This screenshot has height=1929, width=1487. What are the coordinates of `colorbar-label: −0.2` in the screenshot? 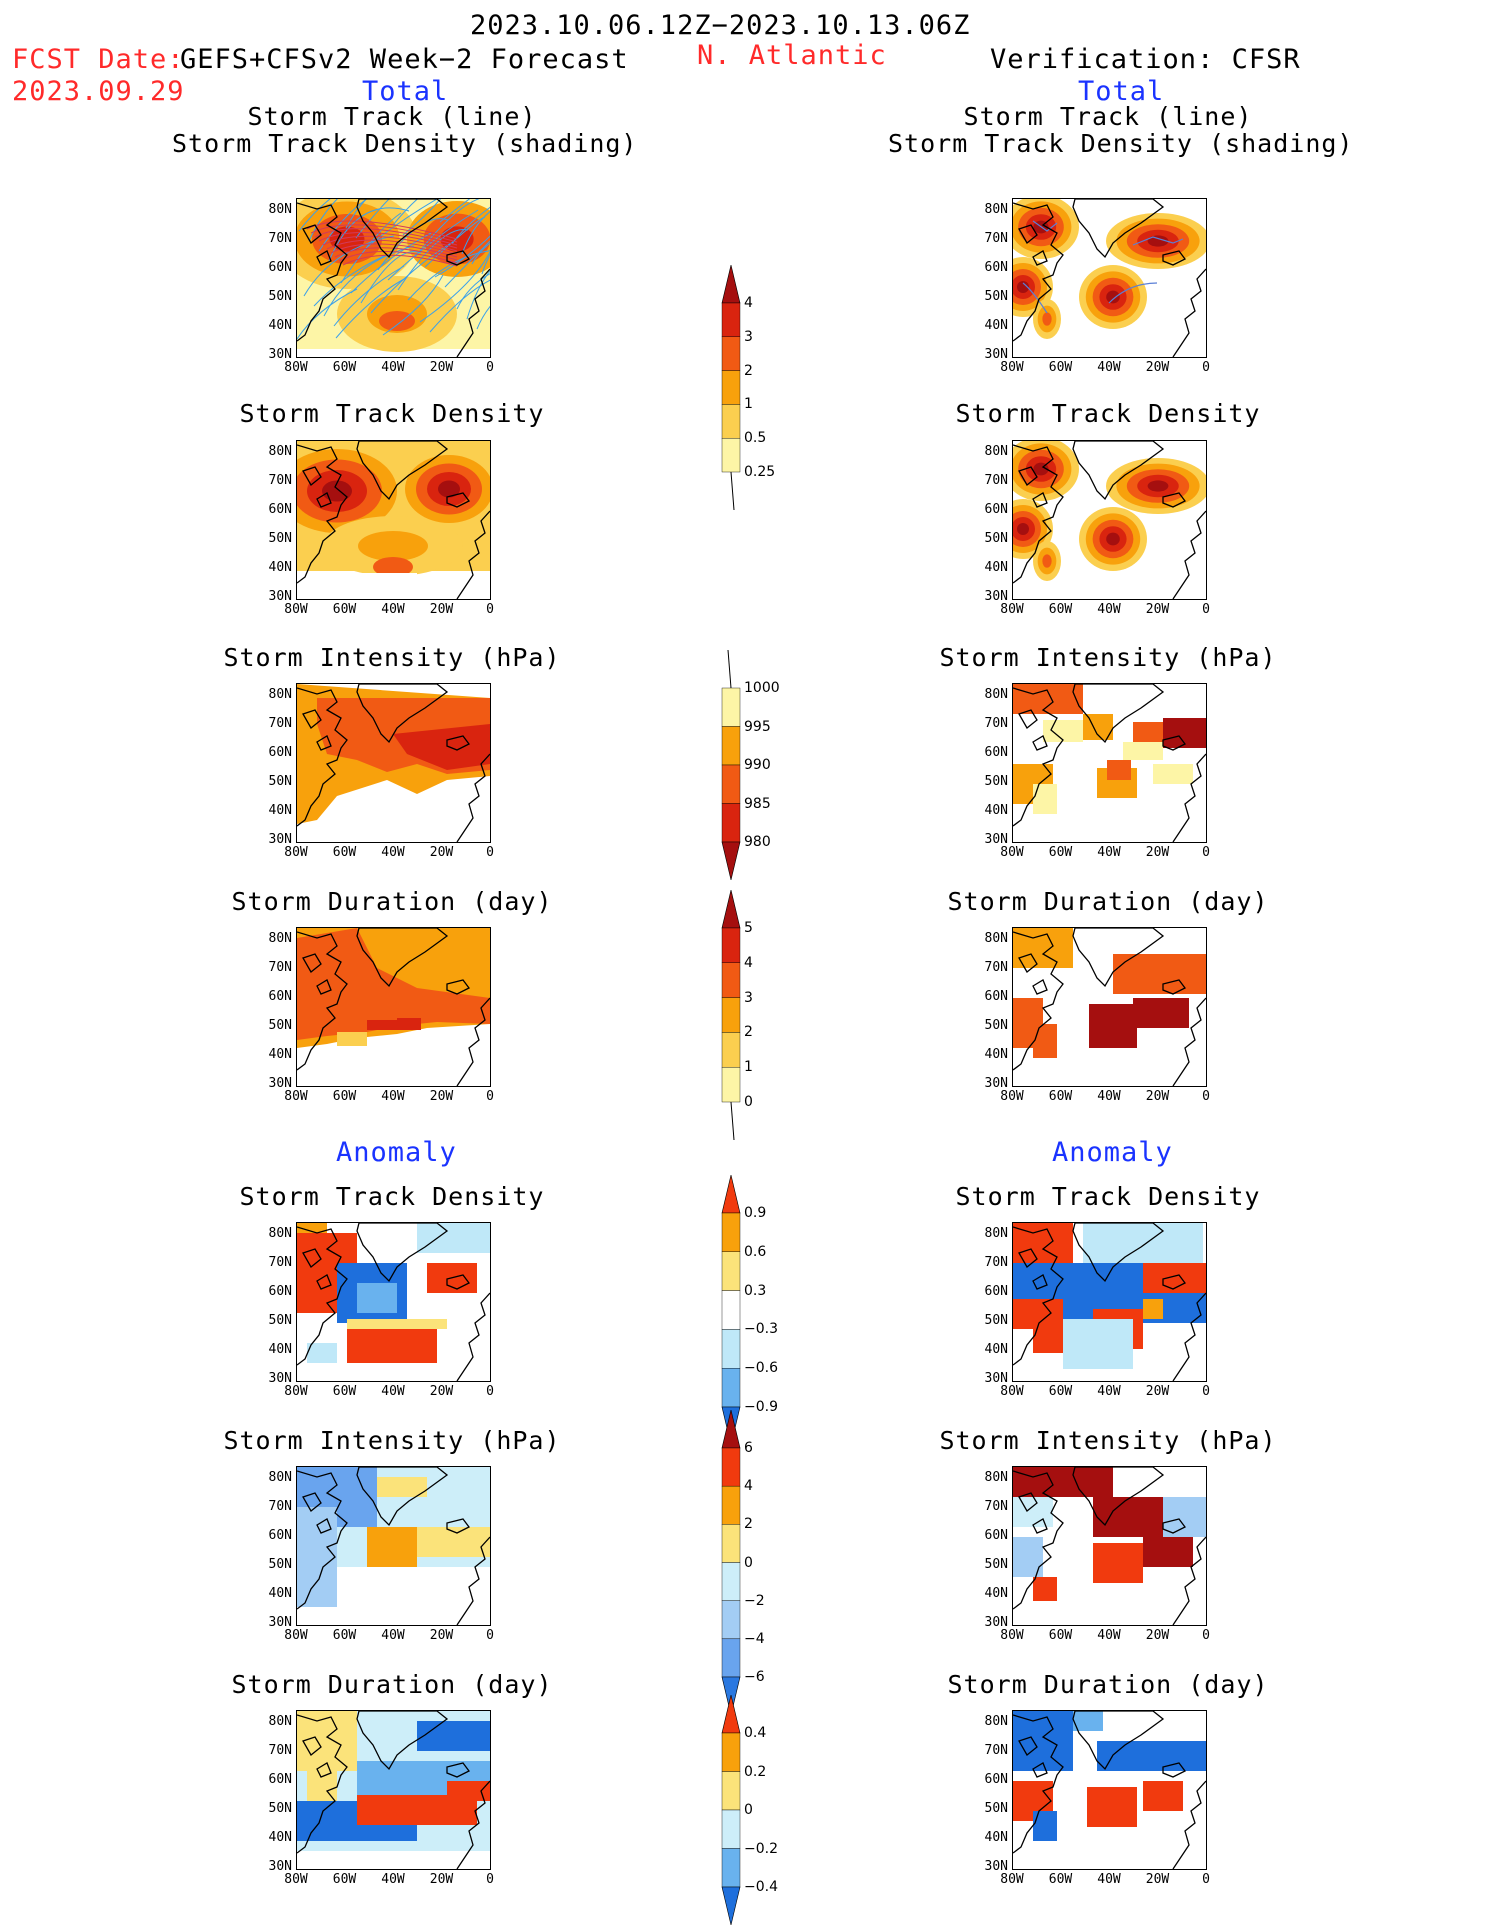 It's located at (761, 1848).